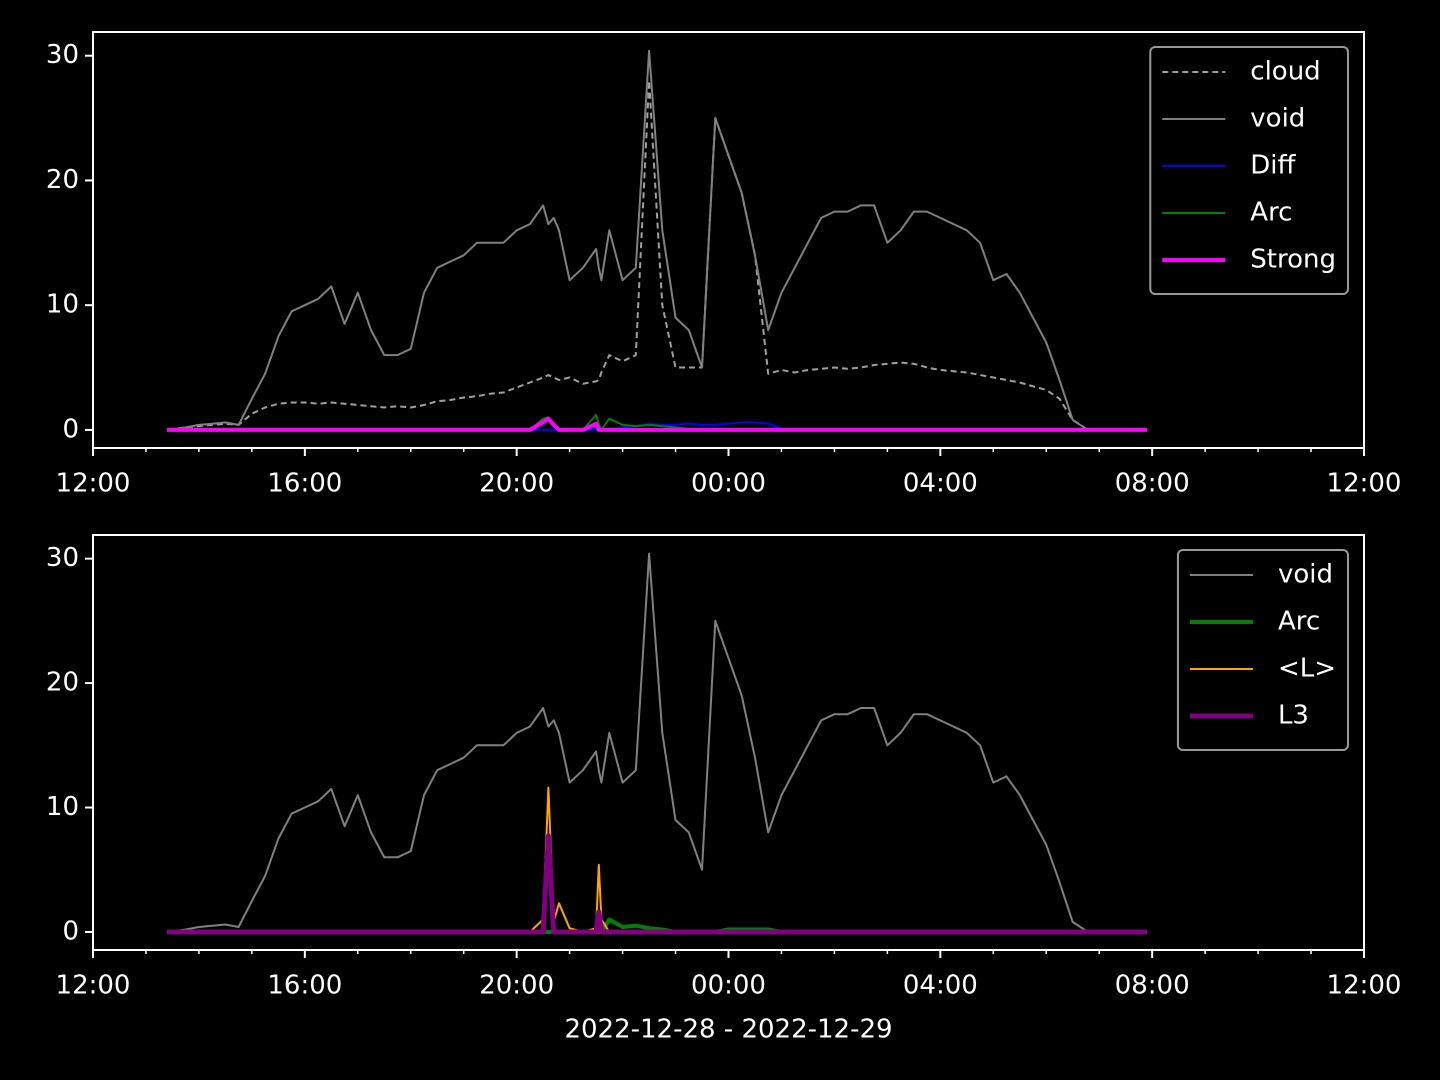  Describe the element at coordinates (728, 1030) in the screenshot. I see `x-axis-label: 2022-12-28 - 2022-12-29` at that location.